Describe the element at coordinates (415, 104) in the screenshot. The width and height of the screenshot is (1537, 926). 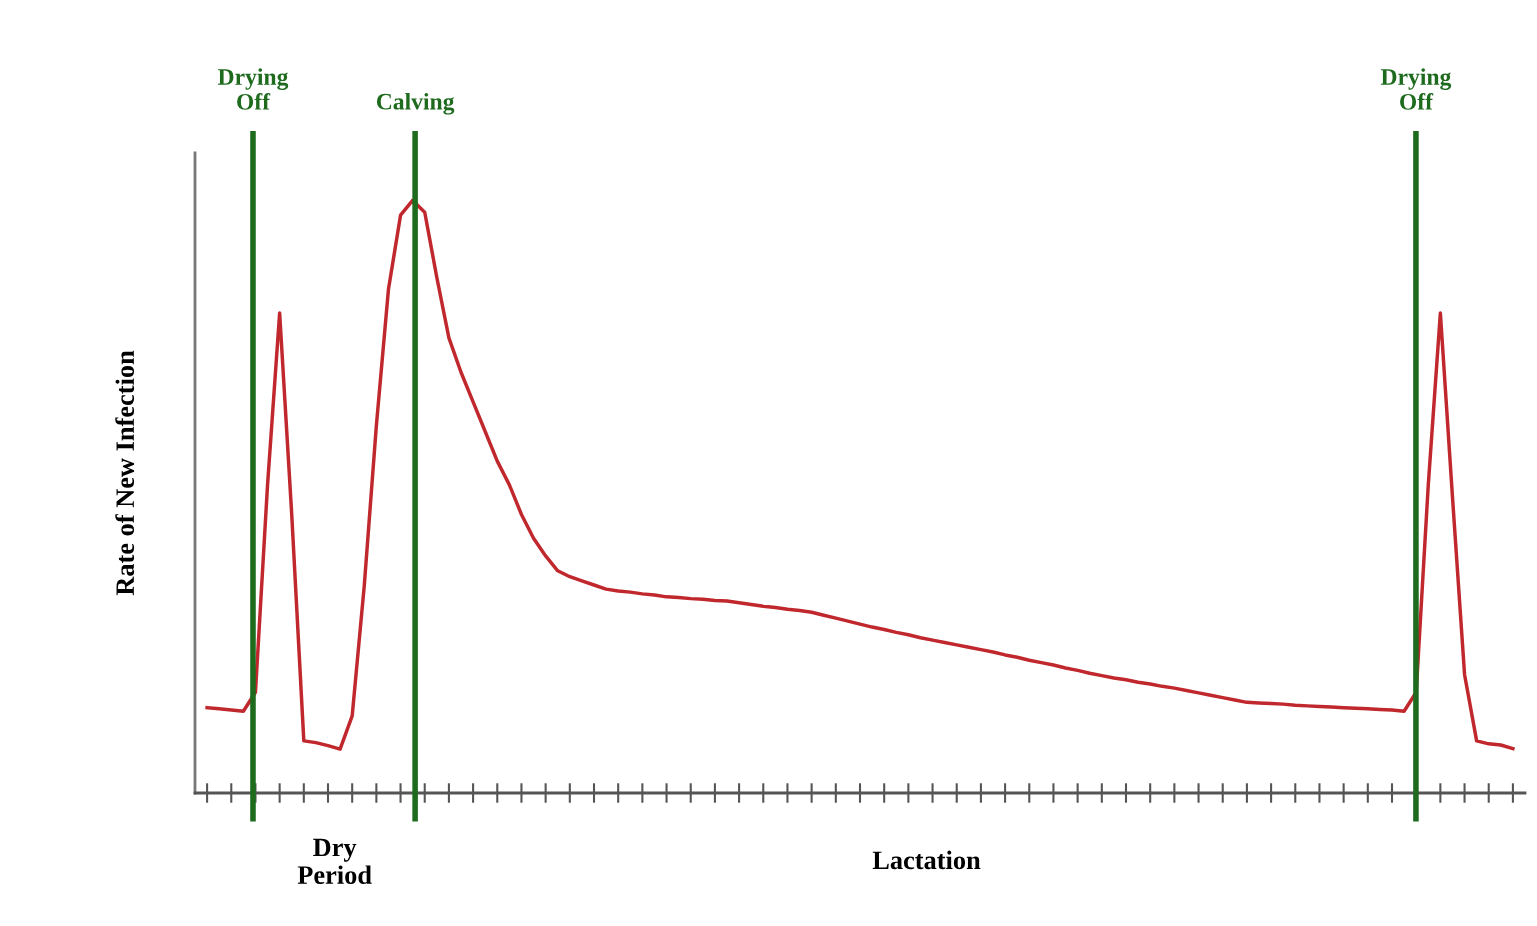
I see `text: Calving` at that location.